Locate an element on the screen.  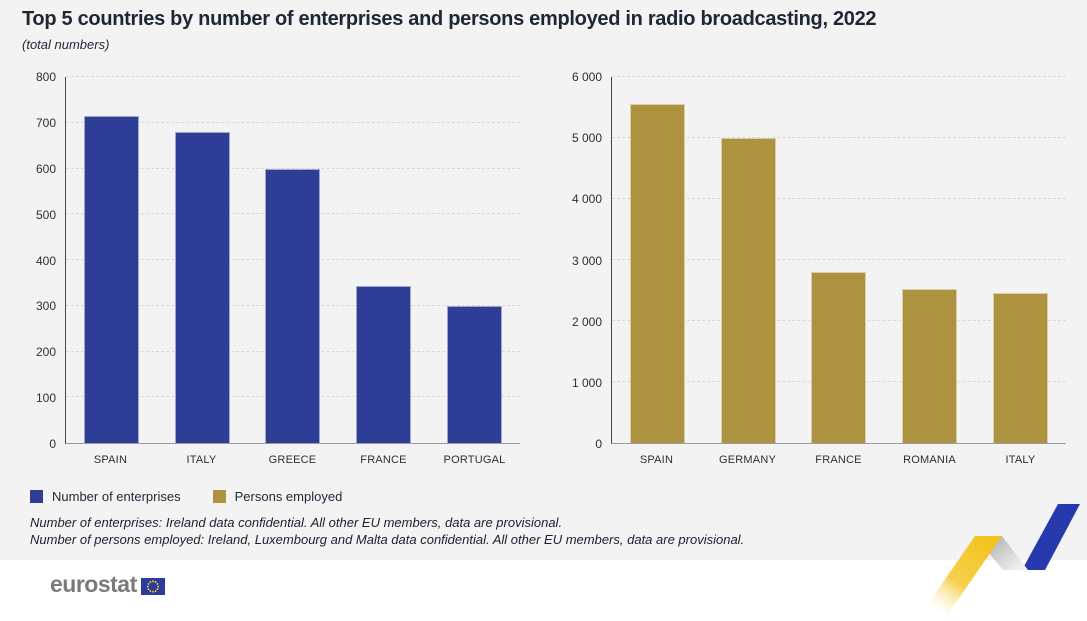
eu-stars is located at coordinates (152, 586).